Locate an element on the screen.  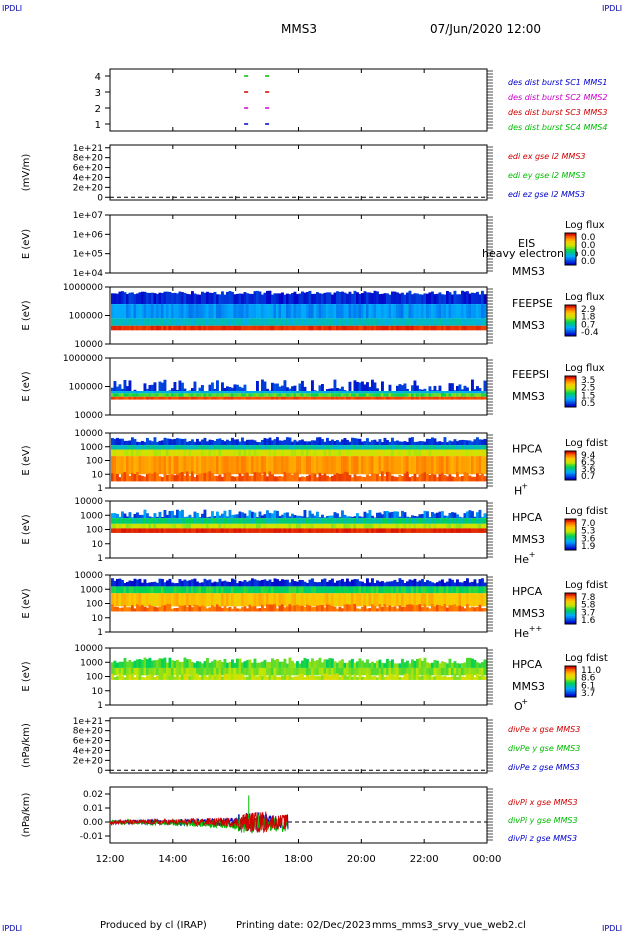
y-tick-label: 10 is located at coordinates (98, 475).